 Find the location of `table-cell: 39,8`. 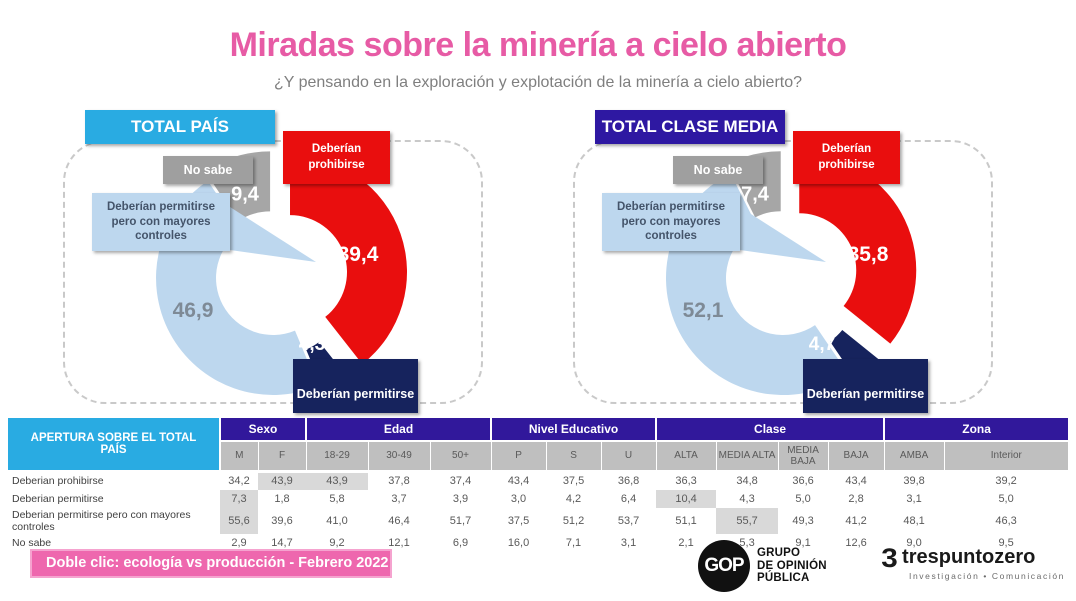

table-cell: 39,8 is located at coordinates (914, 481).